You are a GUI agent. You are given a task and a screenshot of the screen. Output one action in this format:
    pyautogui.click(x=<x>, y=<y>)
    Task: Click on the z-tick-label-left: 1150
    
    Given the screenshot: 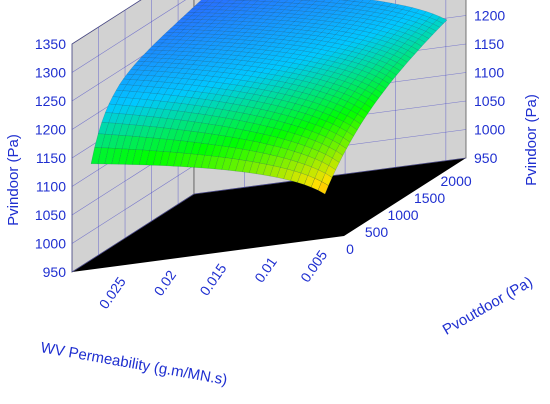 What is the action you would take?
    pyautogui.click(x=51, y=158)
    